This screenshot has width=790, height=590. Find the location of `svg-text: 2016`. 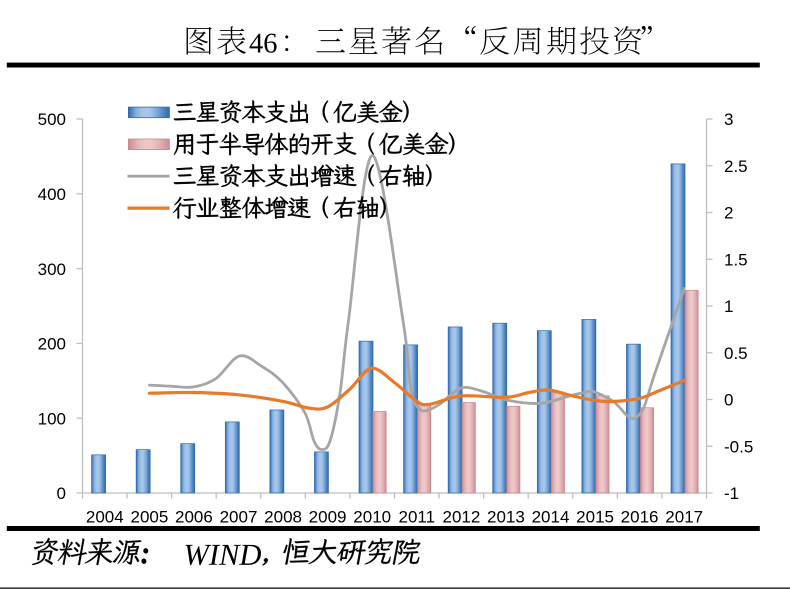

svg-text: 2016 is located at coordinates (640, 516).